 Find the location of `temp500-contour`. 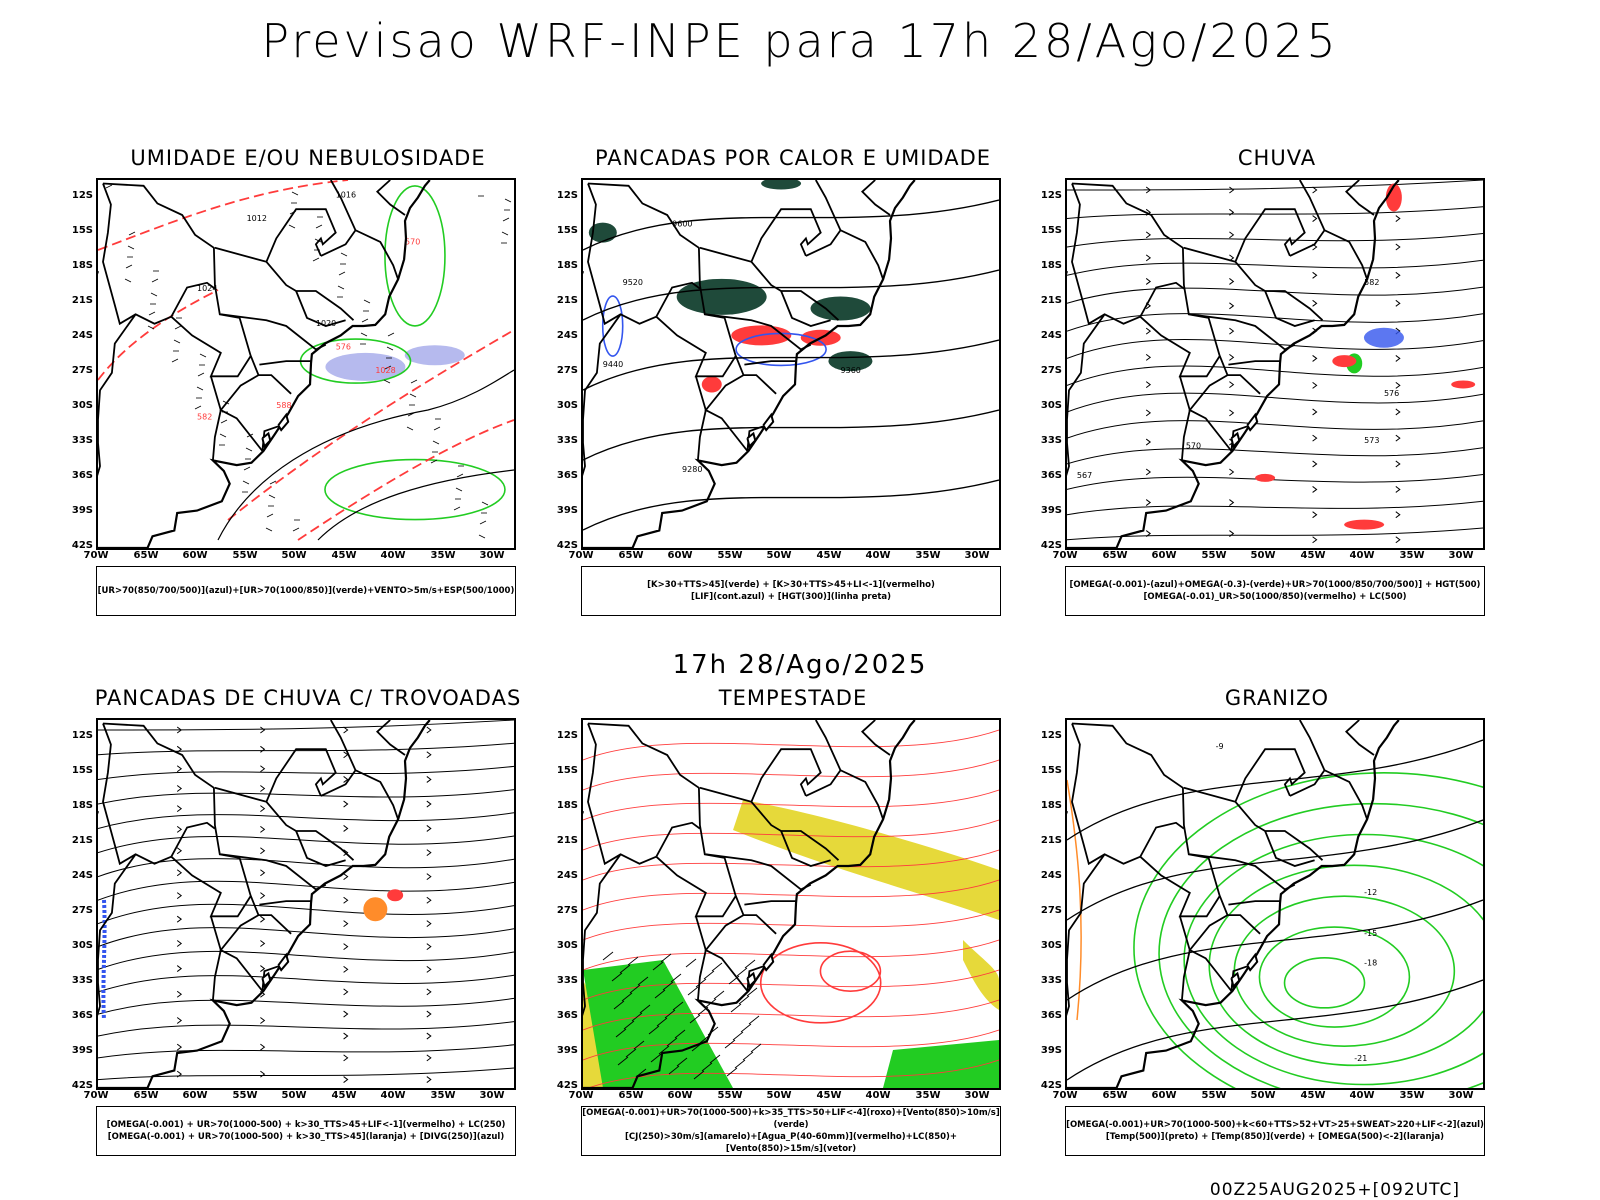

temp500-contour is located at coordinates (1275, 1030).